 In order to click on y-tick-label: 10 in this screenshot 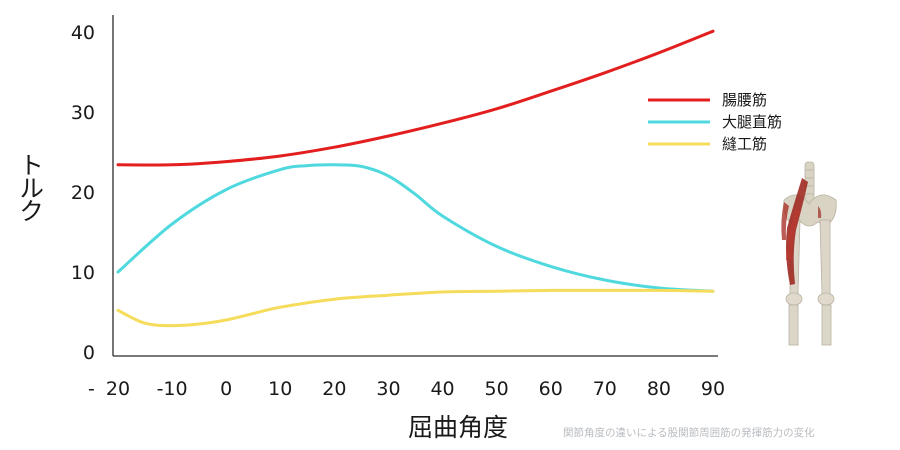, I will do `click(83, 273)`.